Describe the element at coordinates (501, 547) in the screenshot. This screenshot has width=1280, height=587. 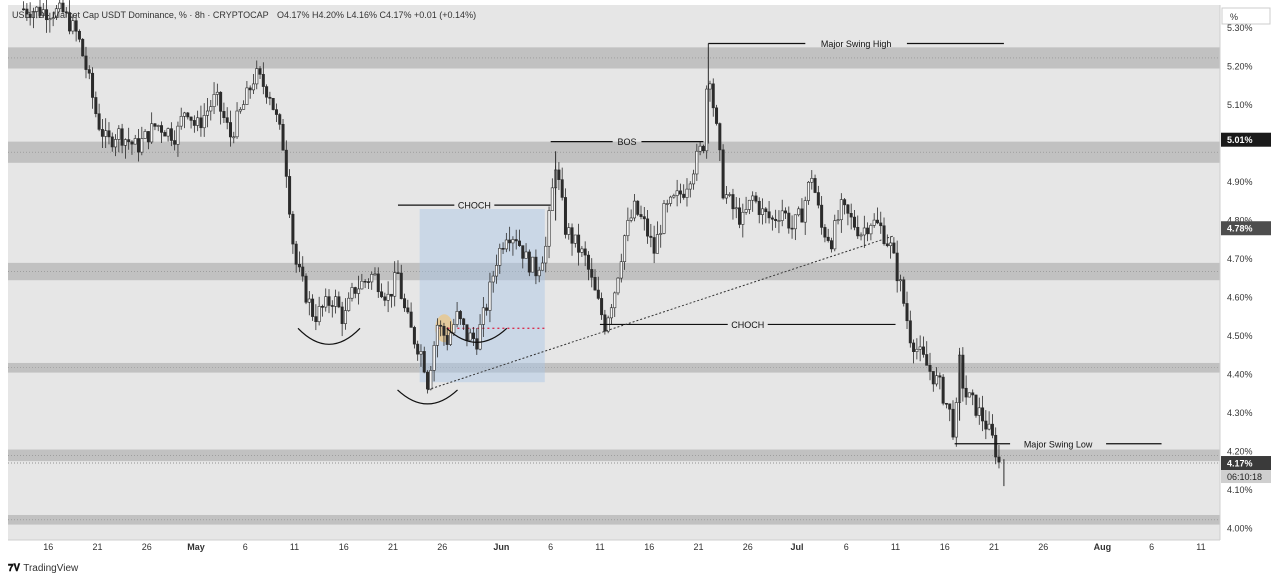
I see `time-tick-label: Jun` at that location.